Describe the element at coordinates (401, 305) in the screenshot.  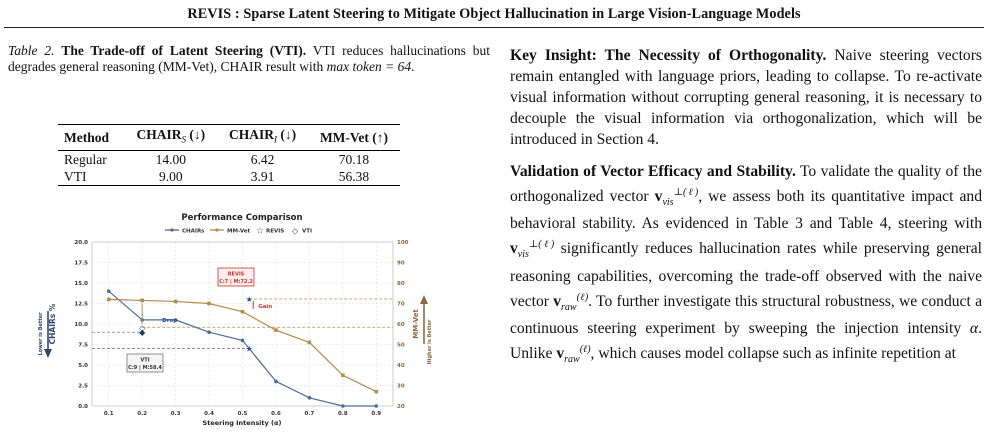
I see `ytick-right: 70` at that location.